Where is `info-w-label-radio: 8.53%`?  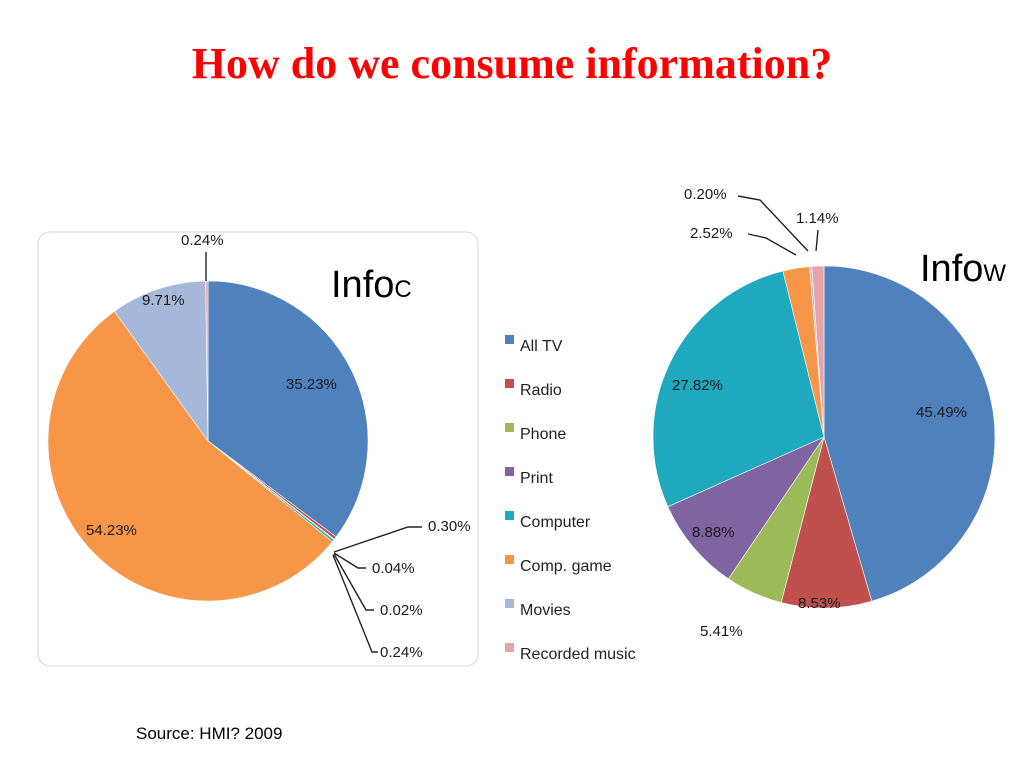 info-w-label-radio: 8.53% is located at coordinates (819, 603).